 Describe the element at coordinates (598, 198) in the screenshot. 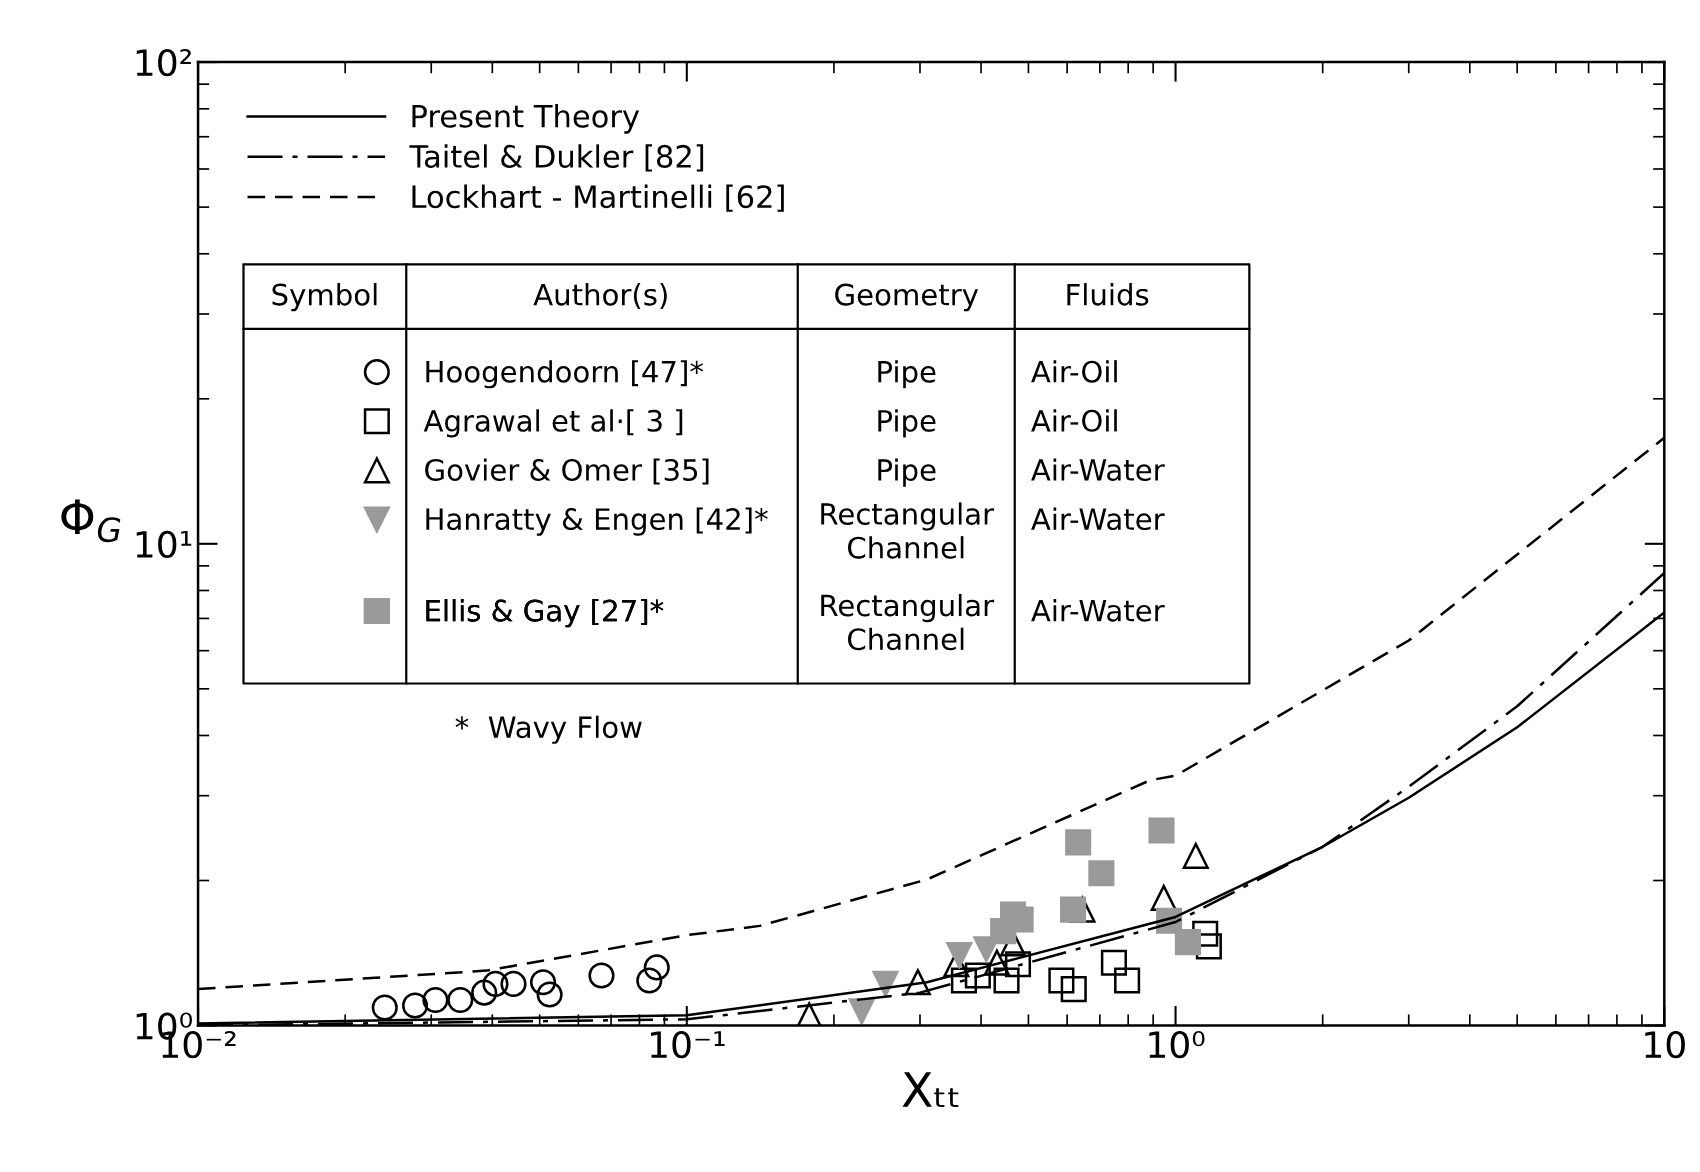

I see `legend-label: Lockhart - Martinelli [62]` at that location.